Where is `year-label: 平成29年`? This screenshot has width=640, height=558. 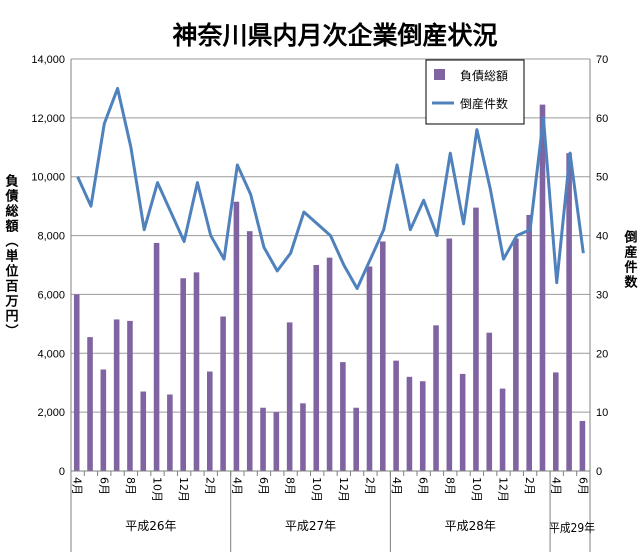
year-label: 平成29年 is located at coordinates (572, 528).